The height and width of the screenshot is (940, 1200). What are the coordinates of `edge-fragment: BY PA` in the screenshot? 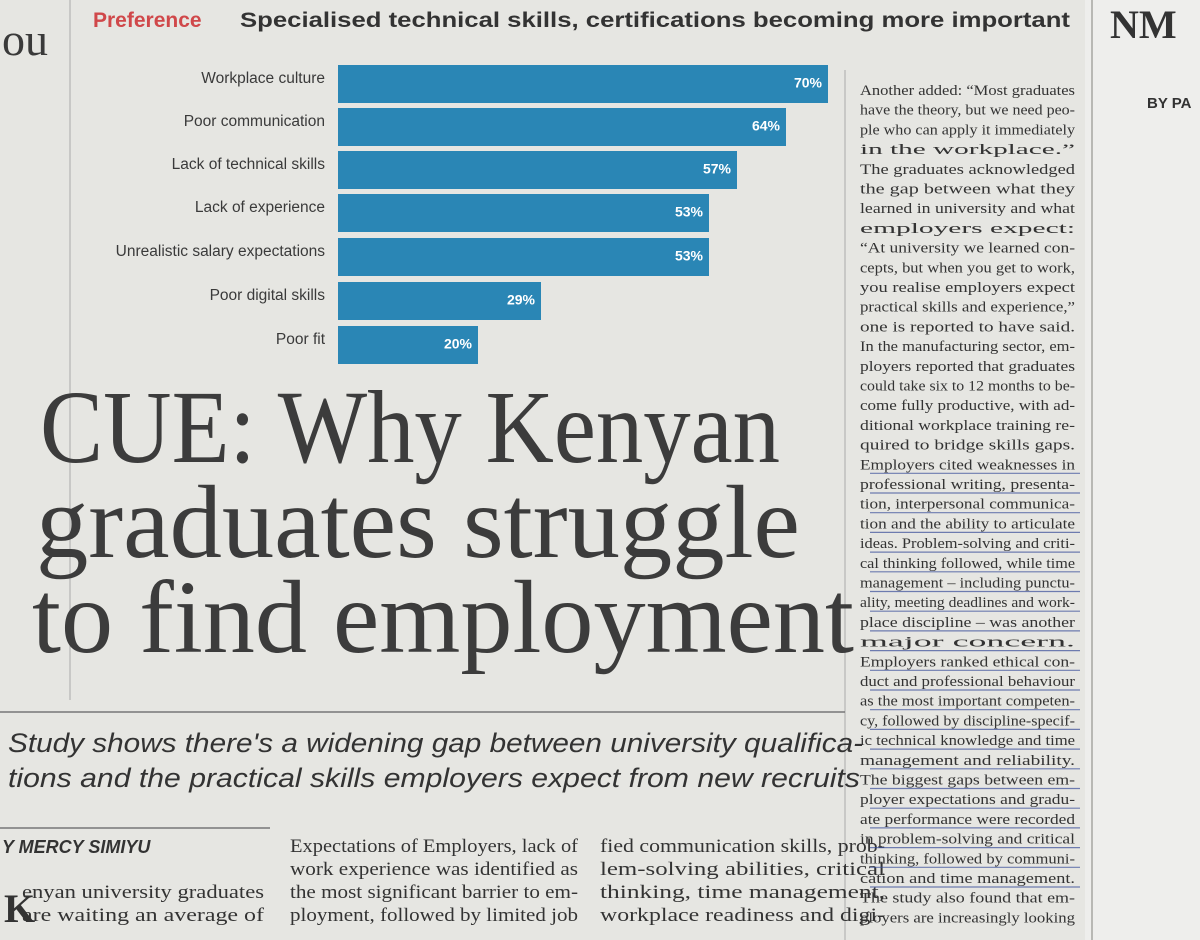 It's located at (1169, 103).